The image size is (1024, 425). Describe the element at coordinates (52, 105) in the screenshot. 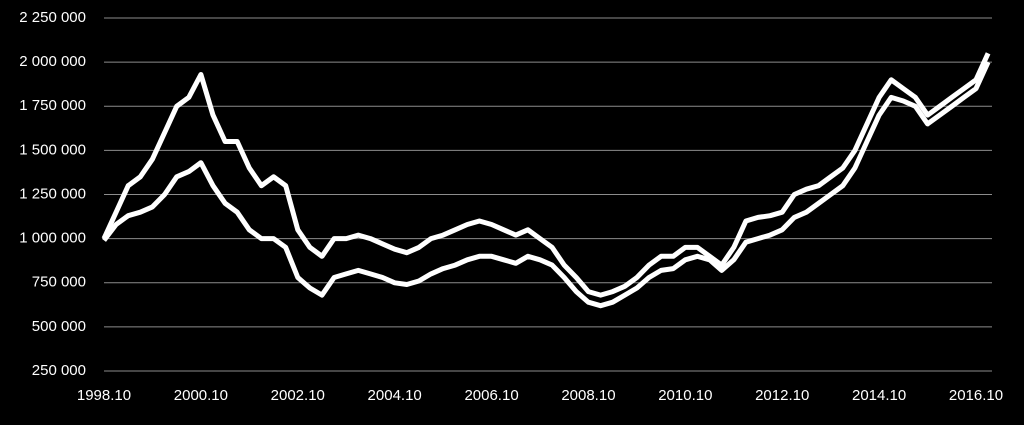

I see `y-tick-label: 1 750 000` at that location.